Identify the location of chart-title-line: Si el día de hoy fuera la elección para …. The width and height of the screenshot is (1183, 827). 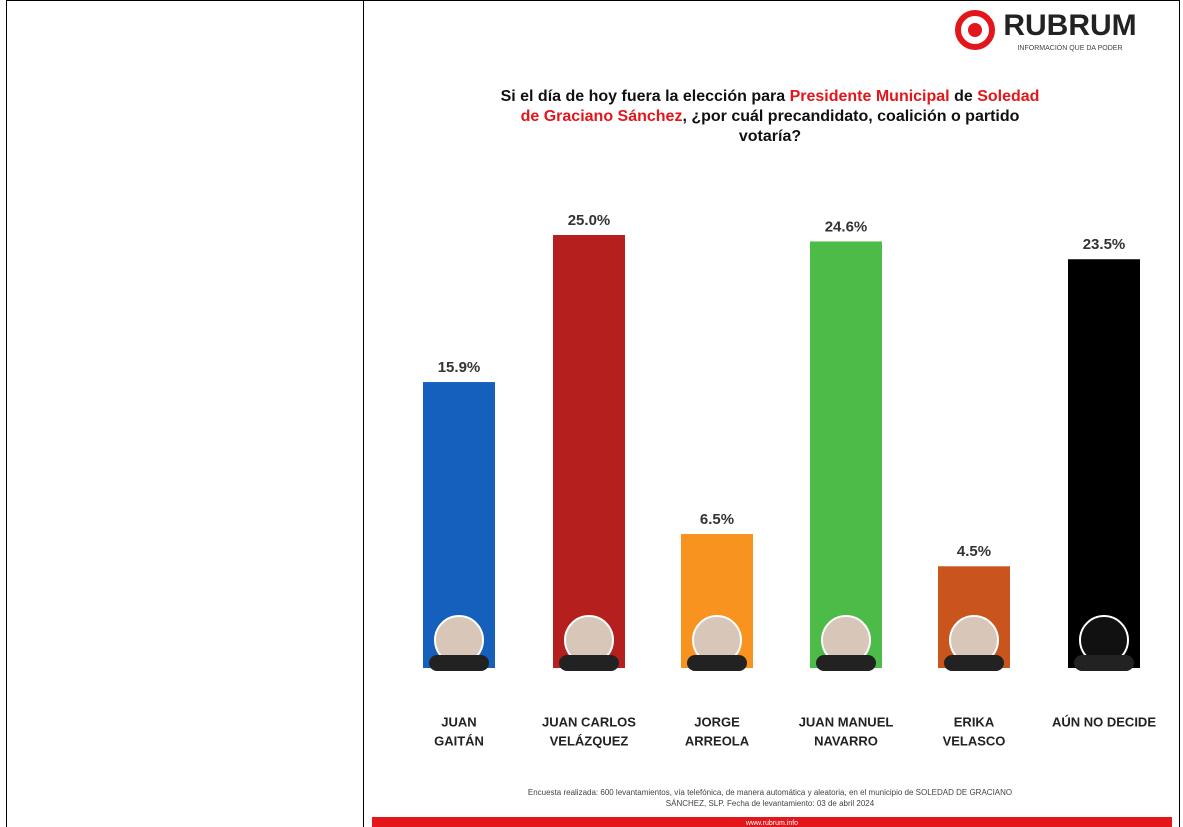
(770, 96).